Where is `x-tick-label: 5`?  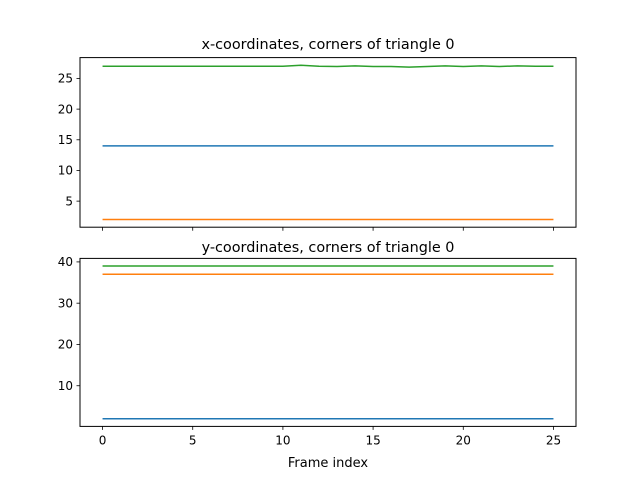 x-tick-label: 5 is located at coordinates (193, 440).